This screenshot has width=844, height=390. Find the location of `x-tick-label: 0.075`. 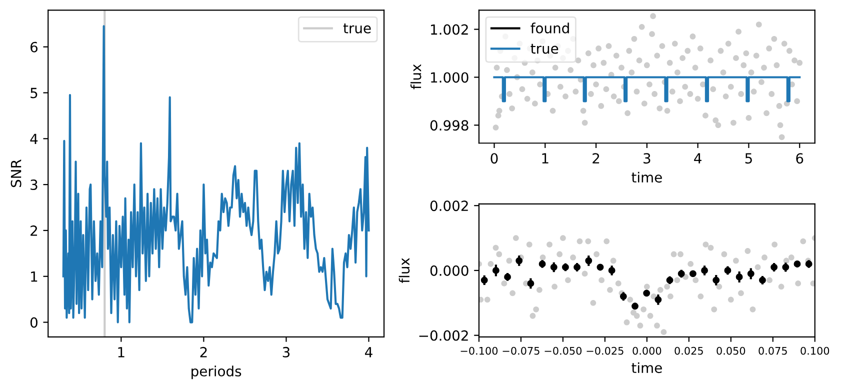

x-tick-label: 0.075 is located at coordinates (772, 350).